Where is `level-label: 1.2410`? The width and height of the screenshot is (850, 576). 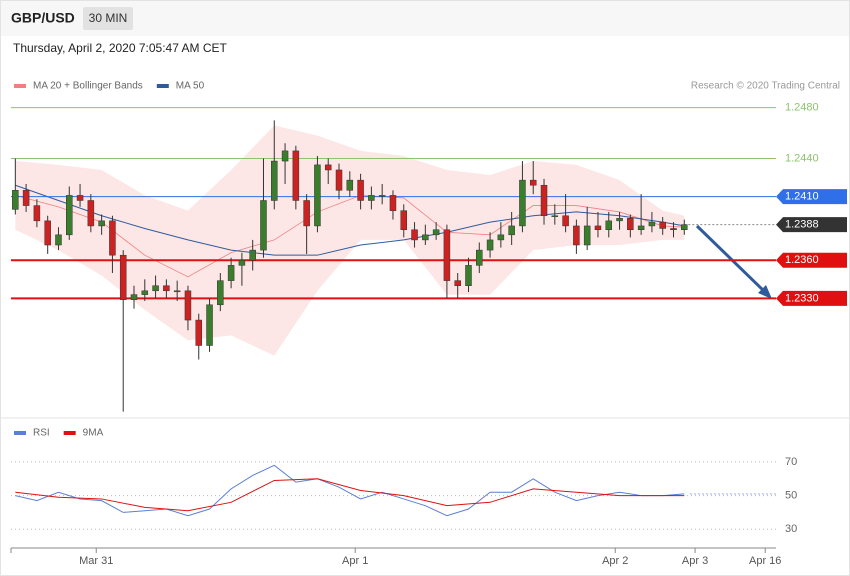
level-label: 1.2410 is located at coordinates (802, 197).